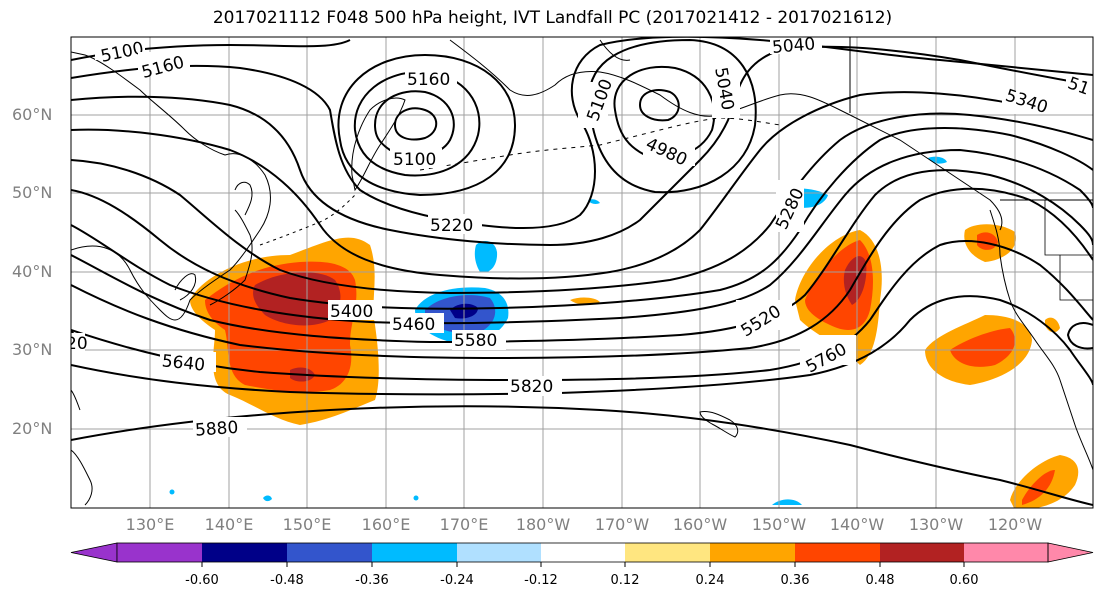  I want to click on lon-label: 140°E, so click(229, 524).